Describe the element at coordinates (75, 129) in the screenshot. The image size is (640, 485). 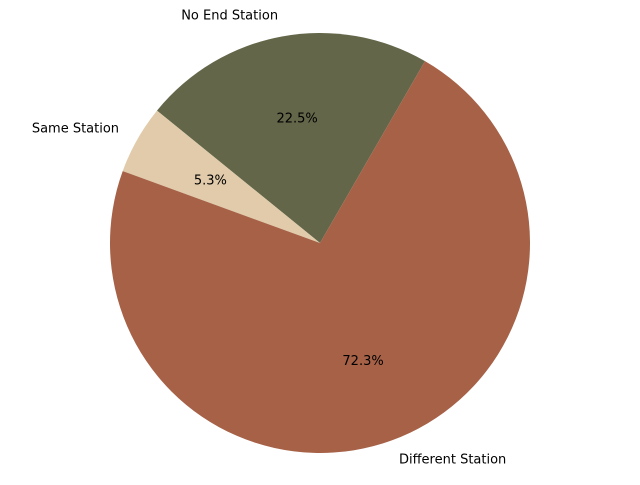
I see `slice-label: Same Station` at that location.